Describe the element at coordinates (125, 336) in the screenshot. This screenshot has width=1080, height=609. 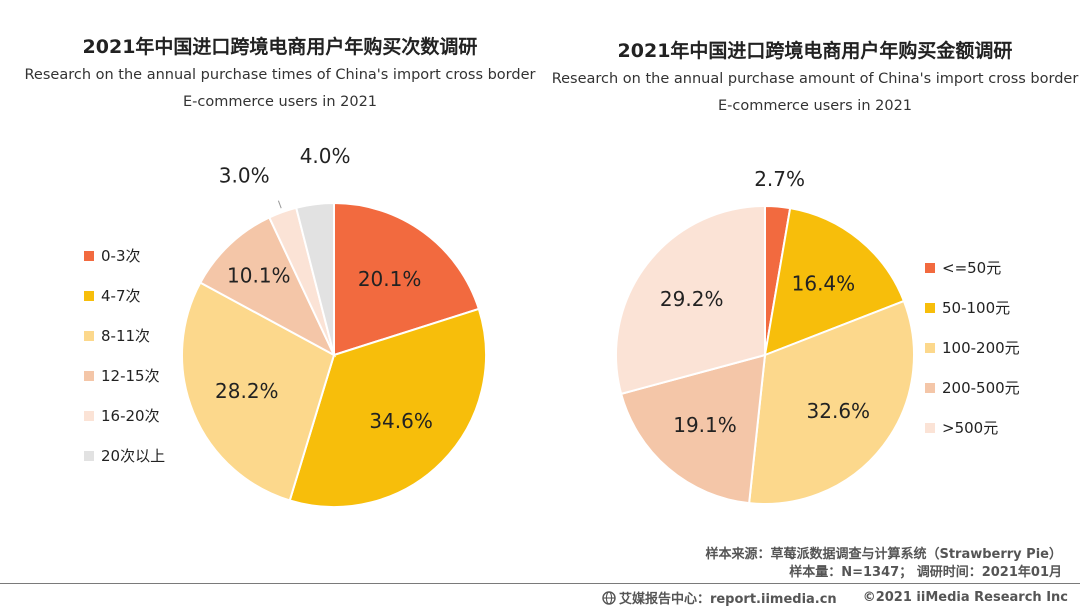
I see `chart1-legend-label-3: 8-11次` at that location.